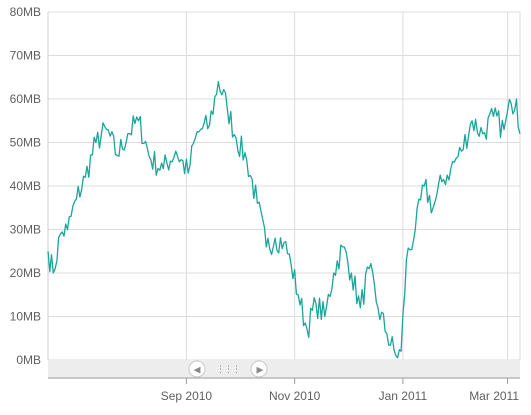  What do you see at coordinates (25, 99) in the screenshot?
I see `y-tick-label: 60MB` at bounding box center [25, 99].